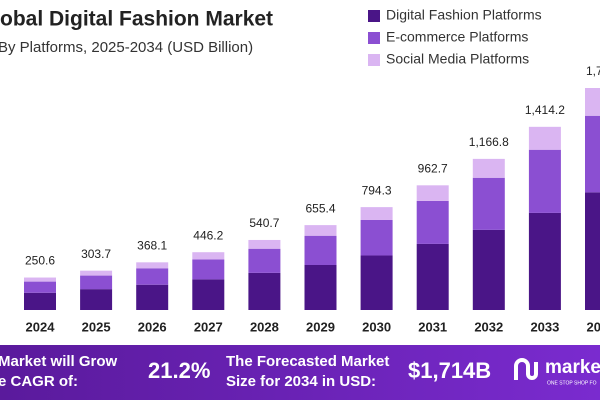 The image size is (600, 400). What do you see at coordinates (545, 110) in the screenshot?
I see `total-label: 1,414.2` at bounding box center [545, 110].